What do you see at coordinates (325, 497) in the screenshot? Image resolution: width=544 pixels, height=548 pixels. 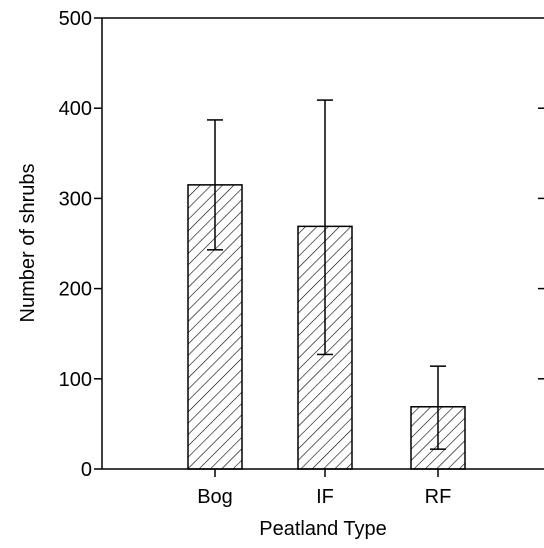 I see `x-tick-label-IF: IF` at bounding box center [325, 497].